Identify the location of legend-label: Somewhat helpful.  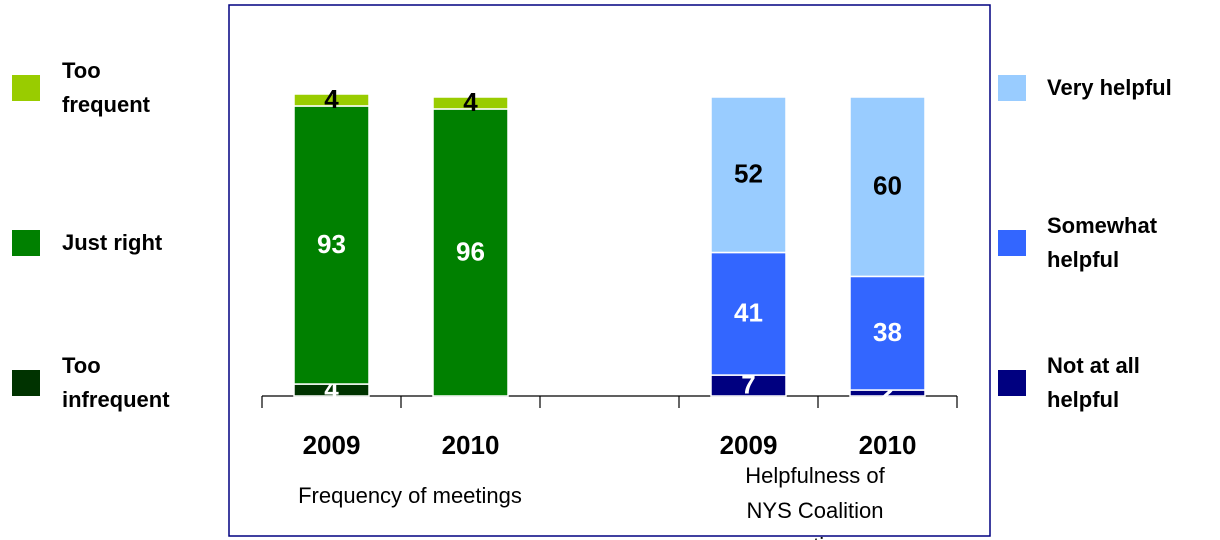
(1102, 242).